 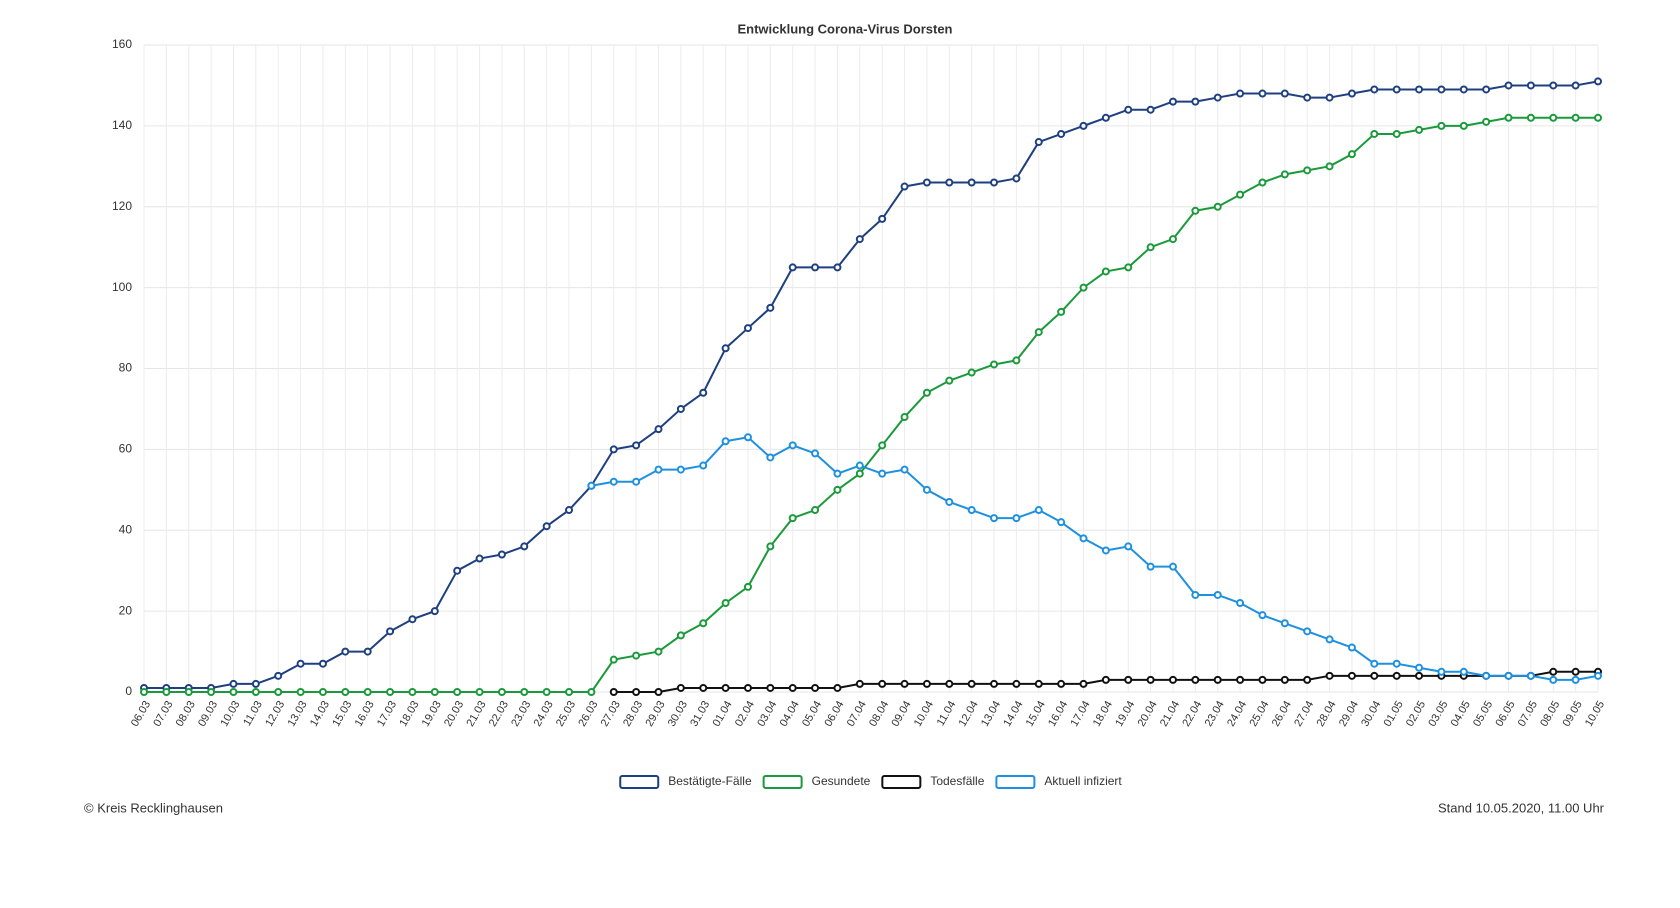 What do you see at coordinates (122, 44) in the screenshot?
I see `y-tick-label: 160` at bounding box center [122, 44].